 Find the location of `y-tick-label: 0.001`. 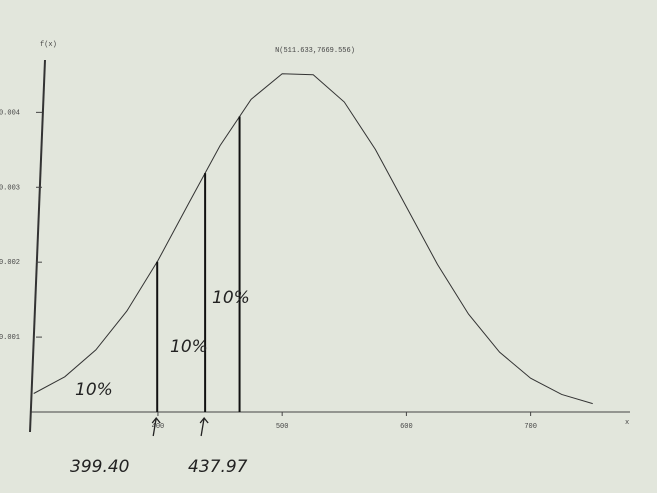

y-tick-label: 0.001 is located at coordinates (10, 338).